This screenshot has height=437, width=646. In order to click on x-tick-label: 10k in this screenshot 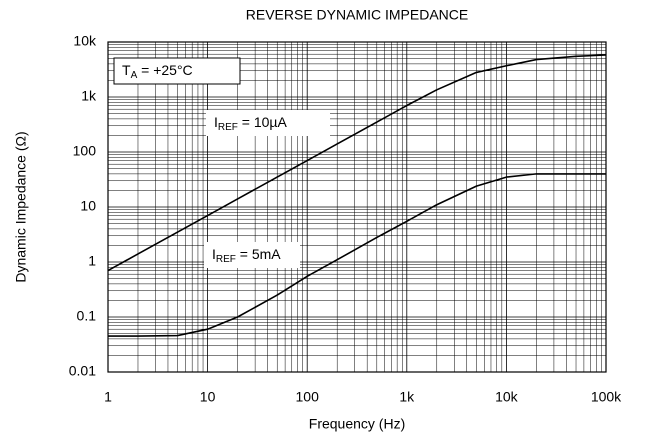, I will do `click(507, 397)`.